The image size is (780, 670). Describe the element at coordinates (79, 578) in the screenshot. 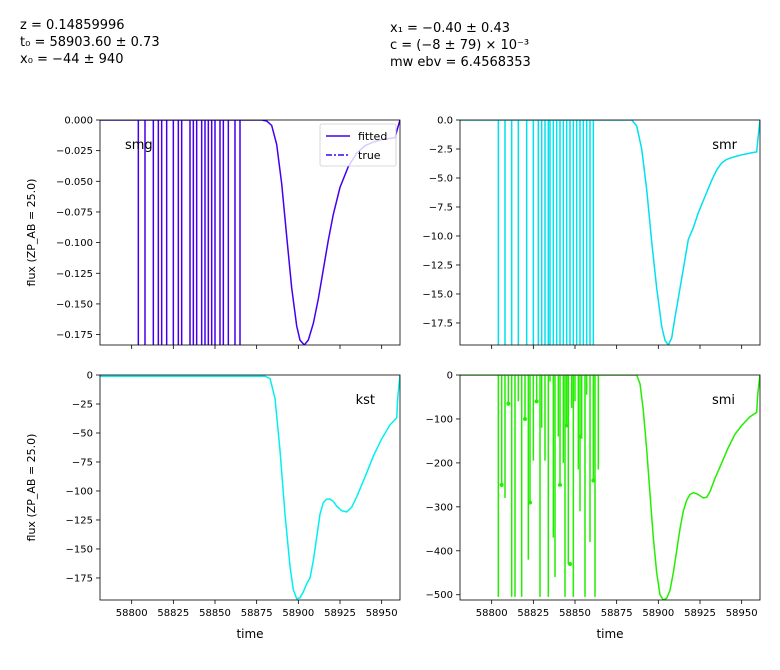

I see `y-tick-label: −175` at that location.